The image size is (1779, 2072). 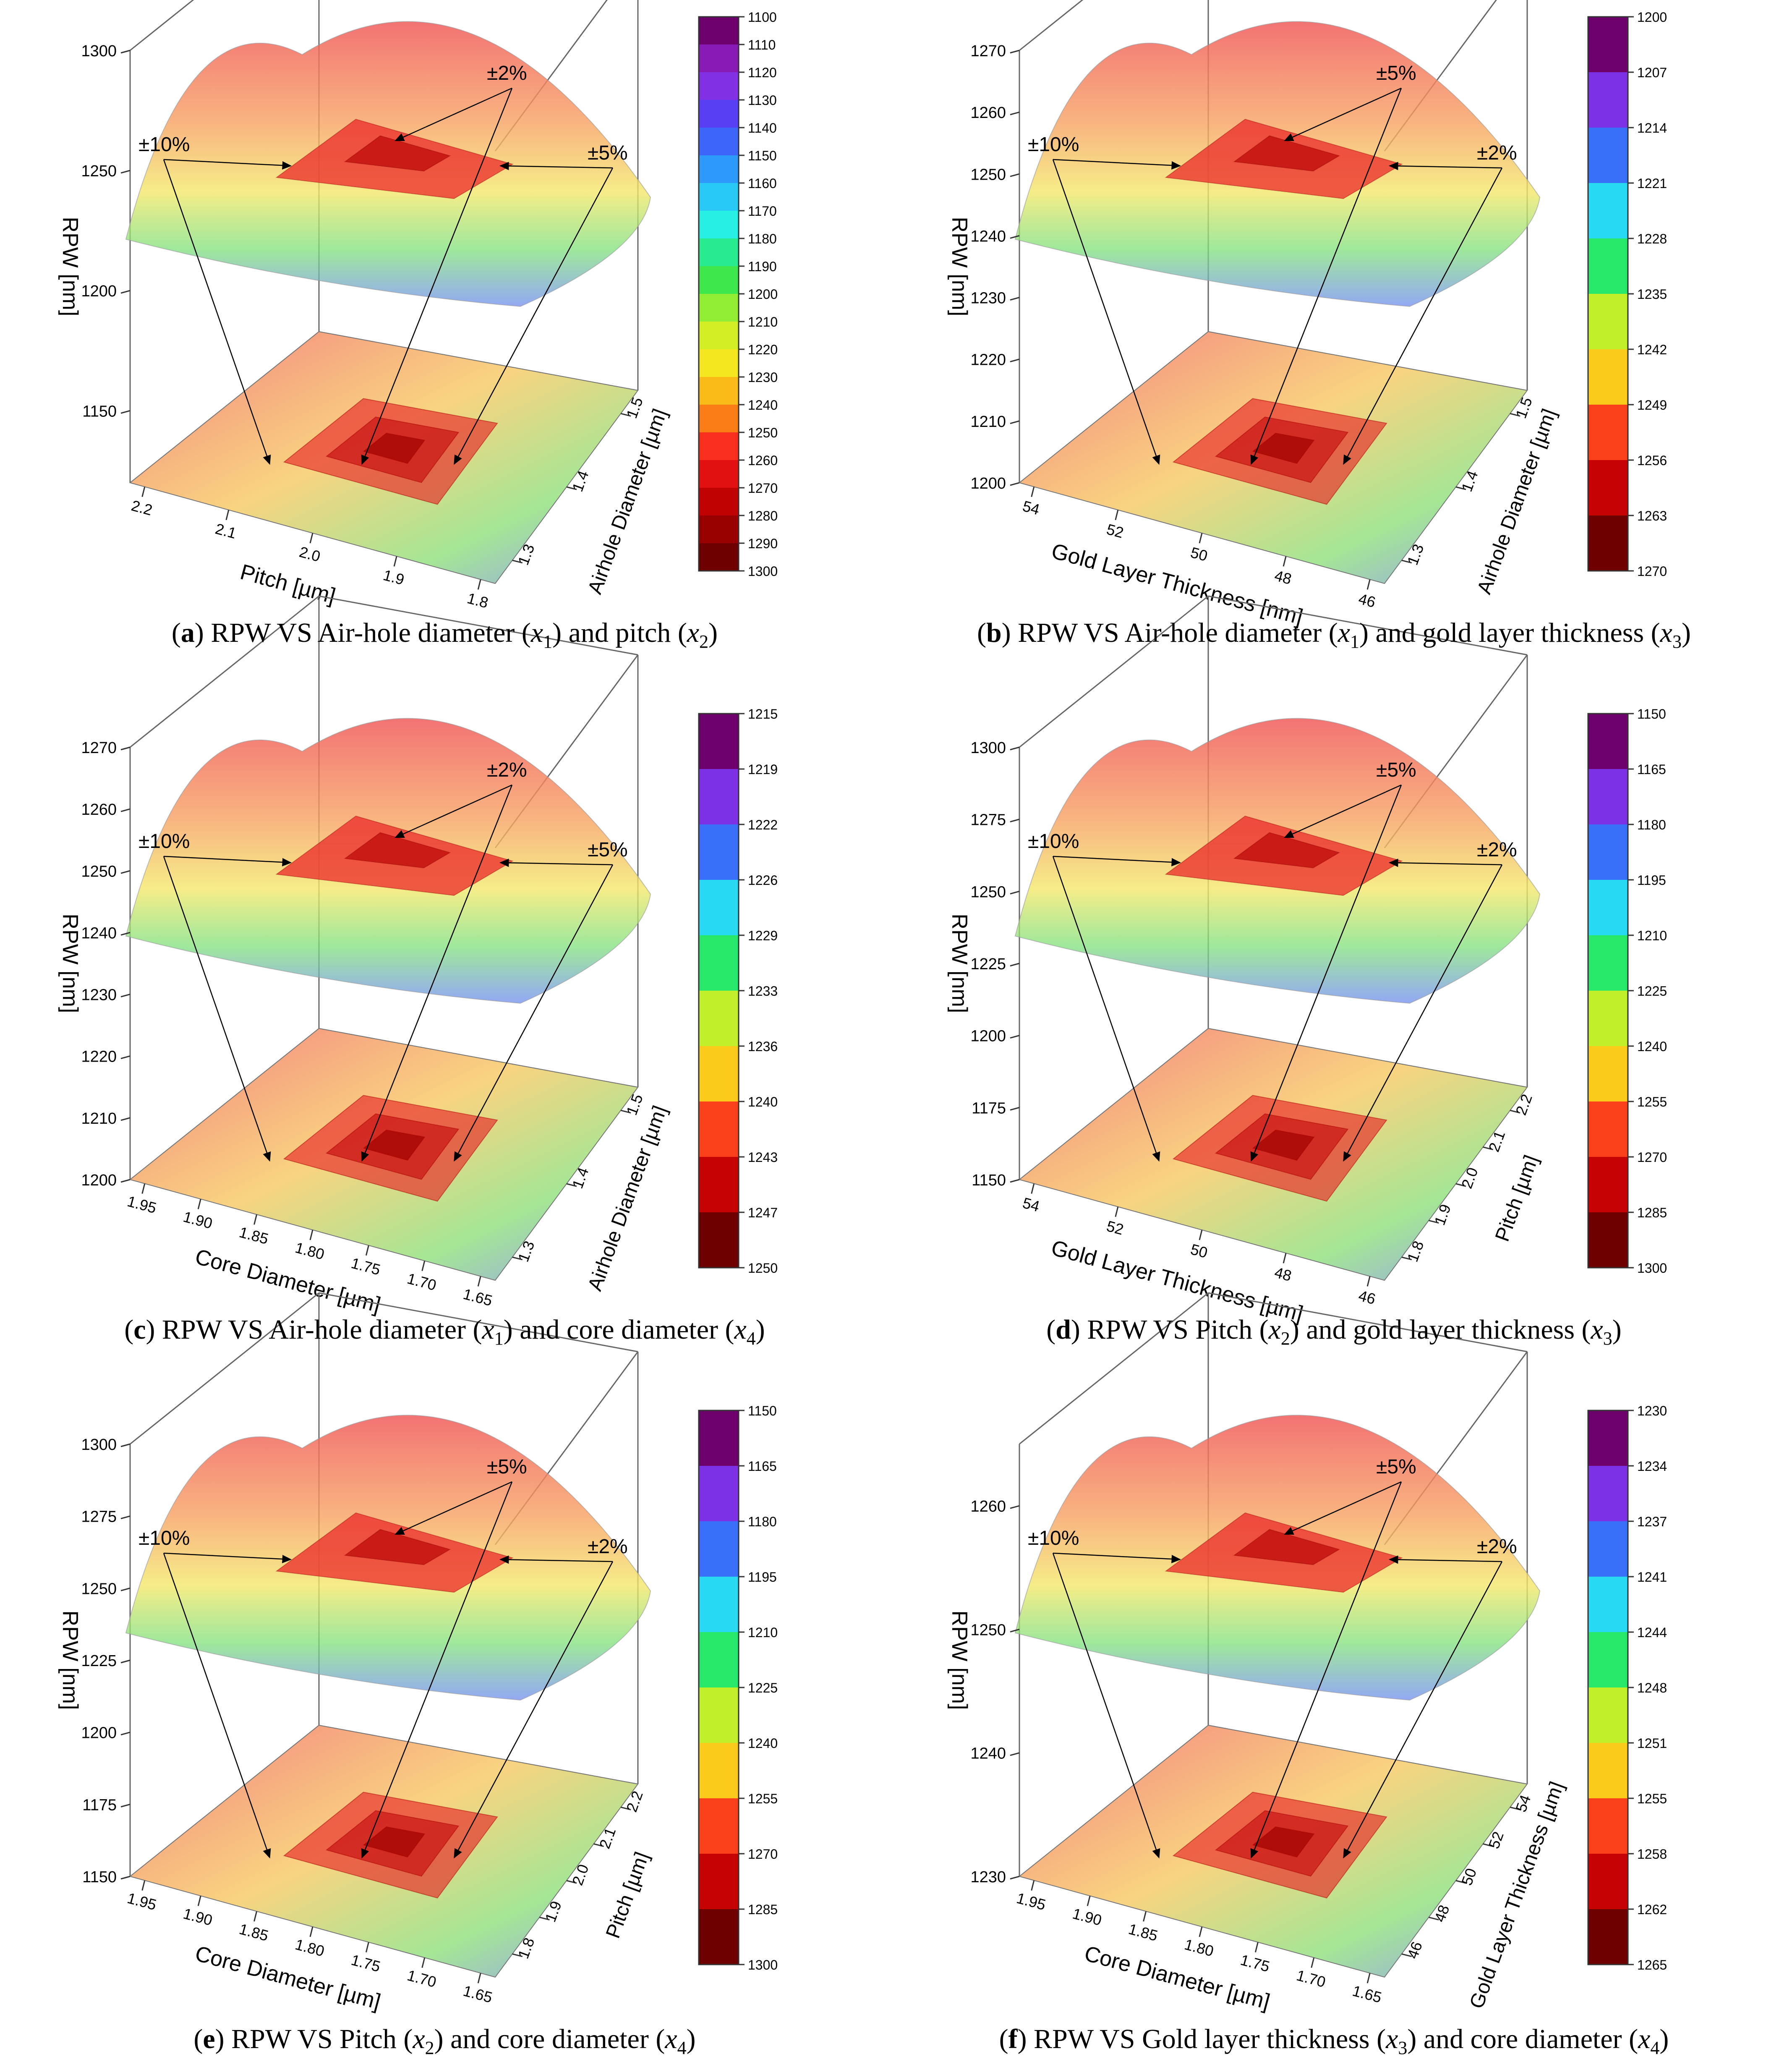 I want to click on x-tick-label: 1.75, so click(x=366, y=1963).